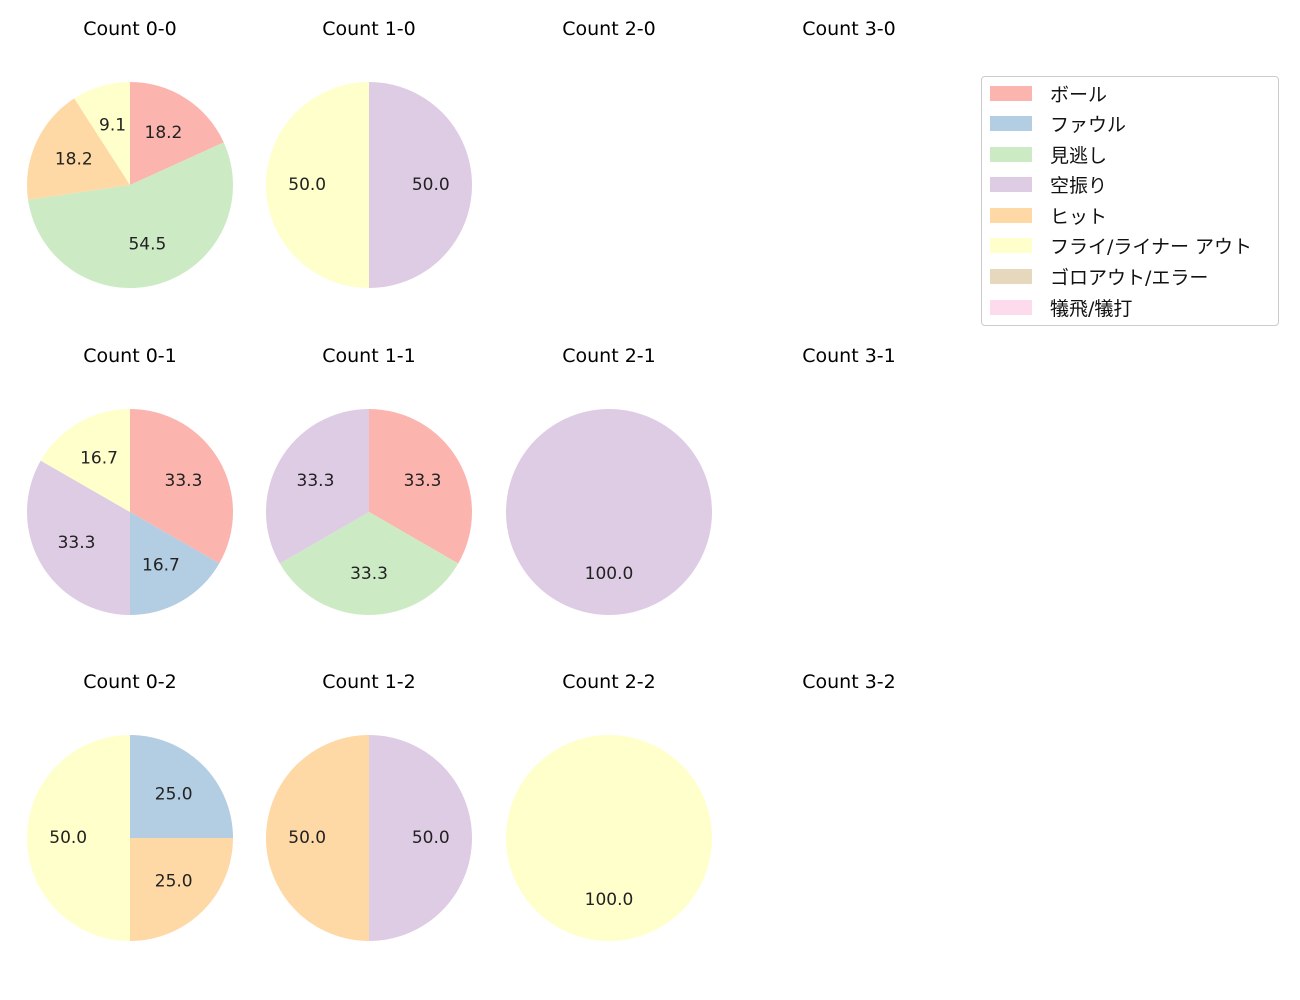  What do you see at coordinates (130, 29) in the screenshot?
I see `pie-title: Count 0-0` at bounding box center [130, 29].